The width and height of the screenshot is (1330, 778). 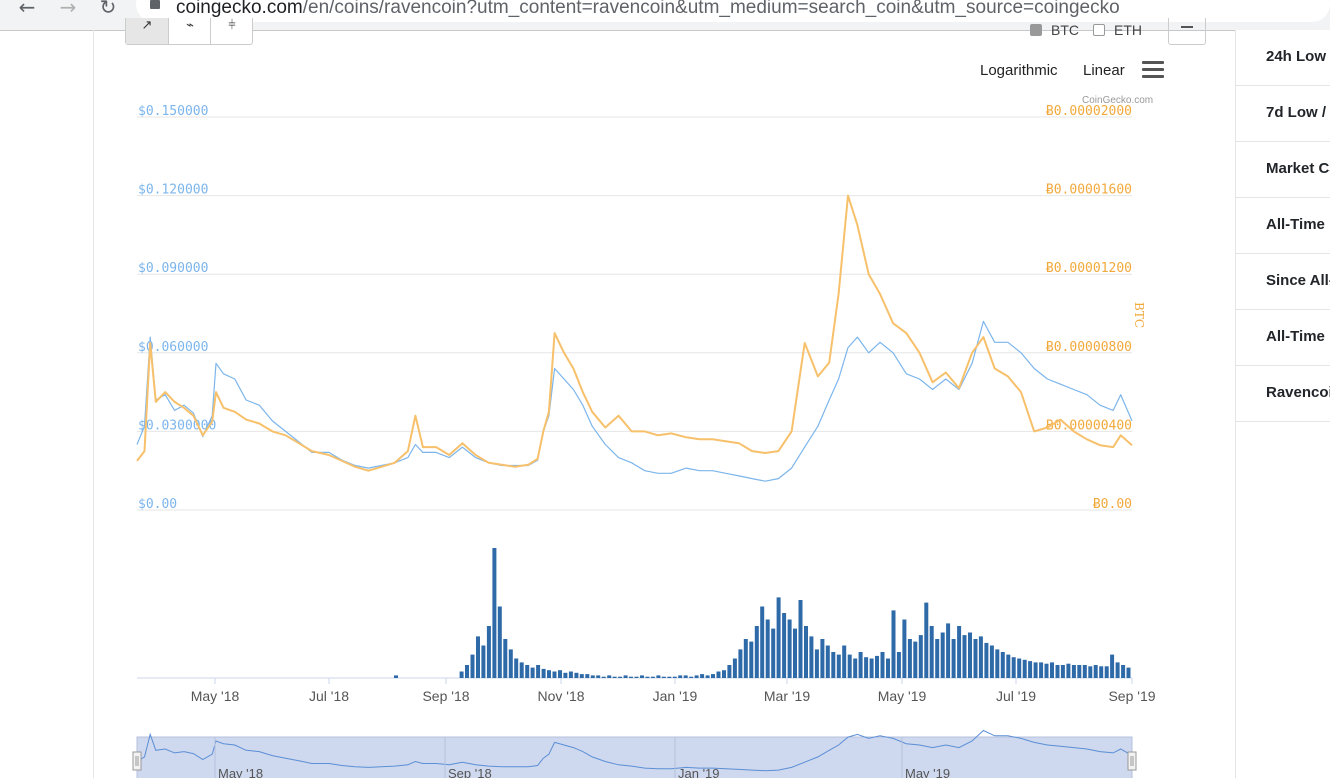 I want to click on compare-btc-checkbox, so click(x=1036, y=30).